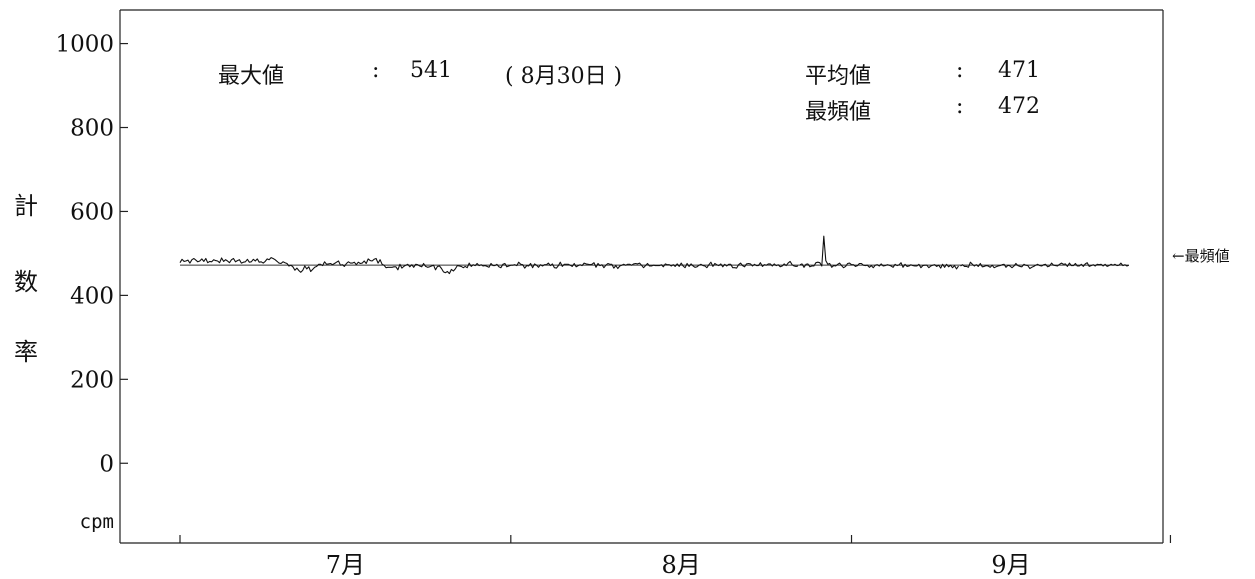  What do you see at coordinates (84, 45) in the screenshot?
I see `y-tick-label-1000: 1000` at bounding box center [84, 45].